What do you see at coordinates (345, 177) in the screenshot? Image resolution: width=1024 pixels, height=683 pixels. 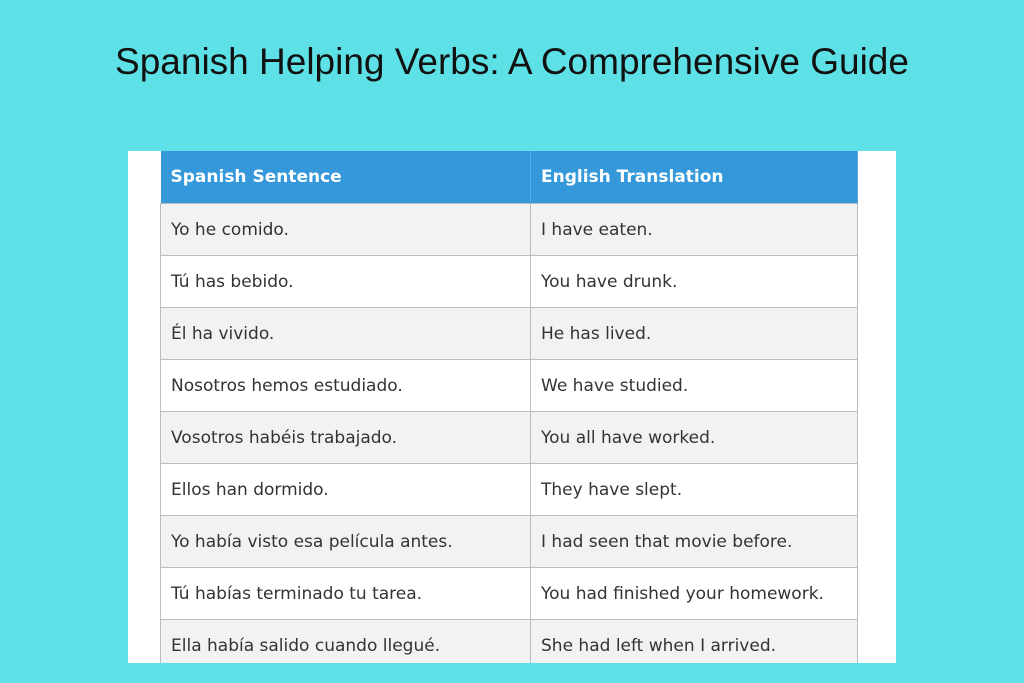 I see `header-spanish: Spanish Sentence` at bounding box center [345, 177].